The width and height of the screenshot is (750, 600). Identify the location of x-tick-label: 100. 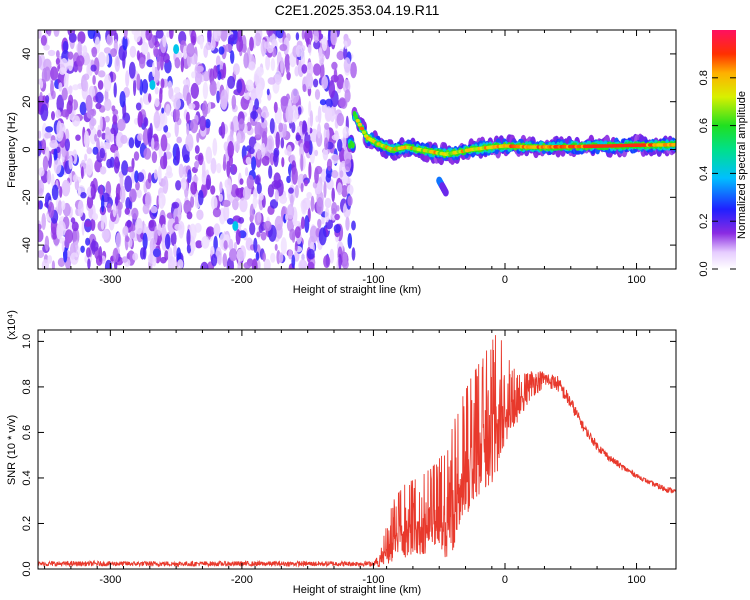
(636, 280).